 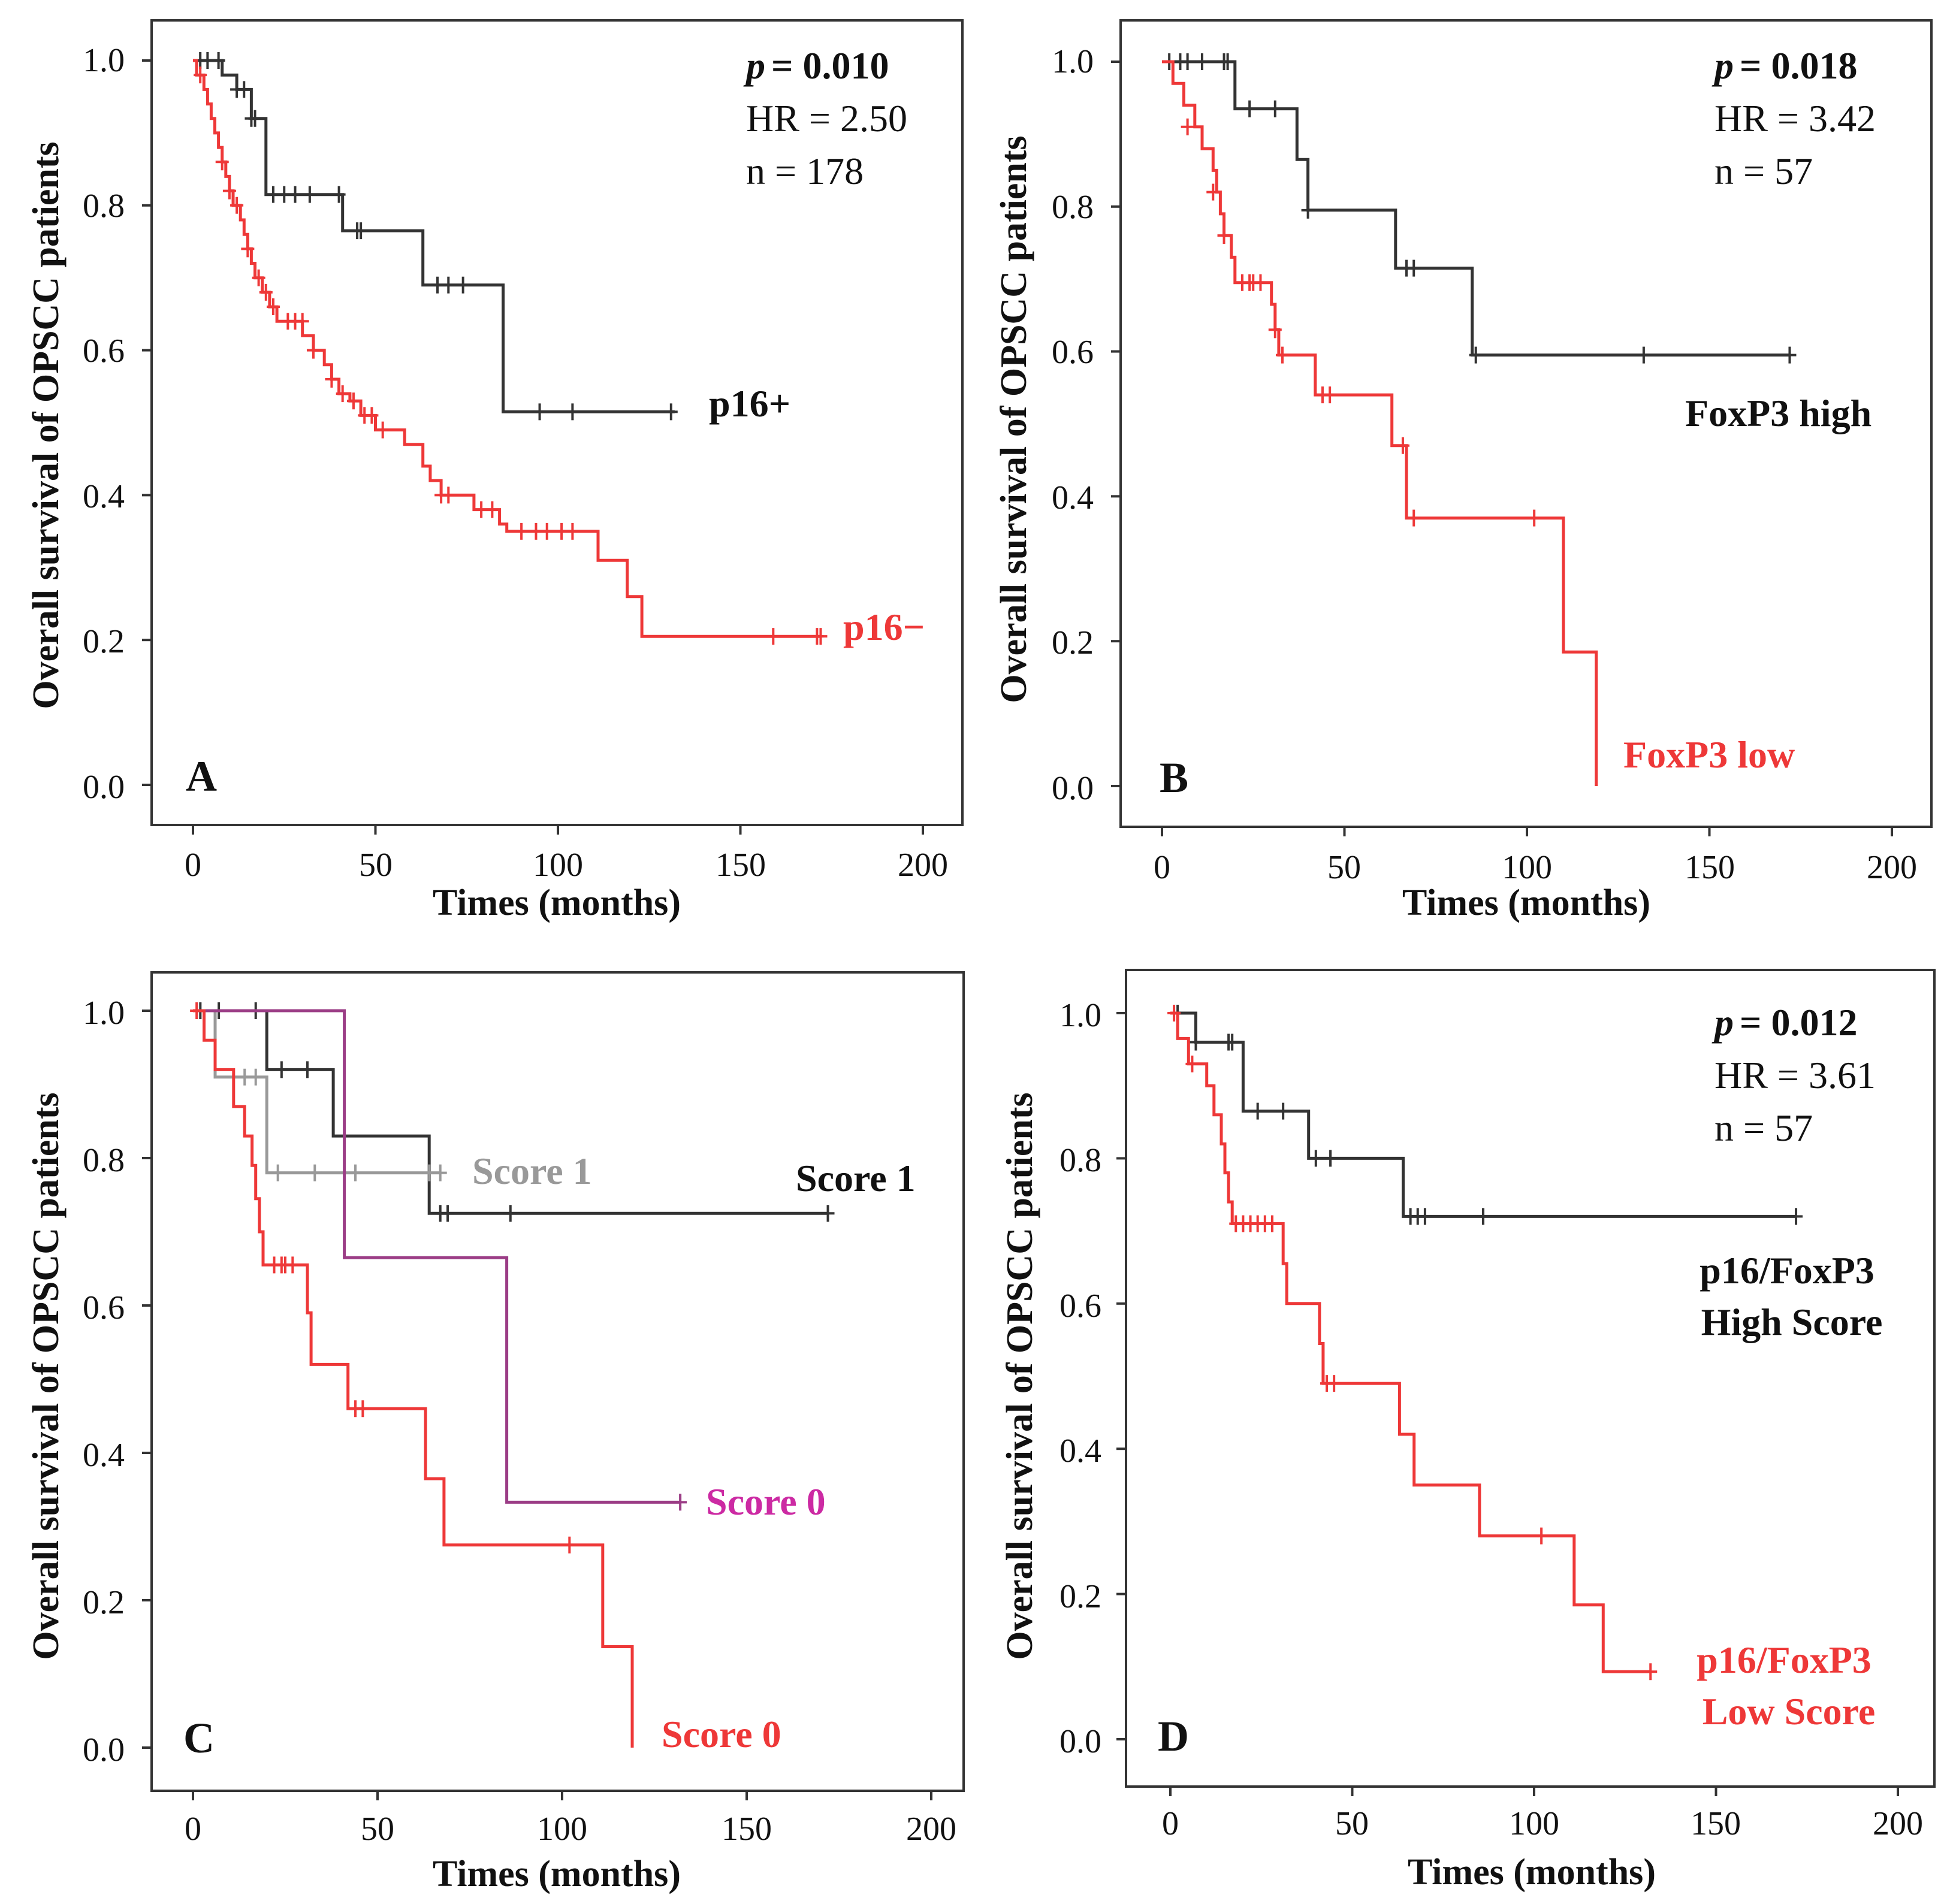 I want to click on y-tick-label: 0.8, so click(x=1080, y=1160).